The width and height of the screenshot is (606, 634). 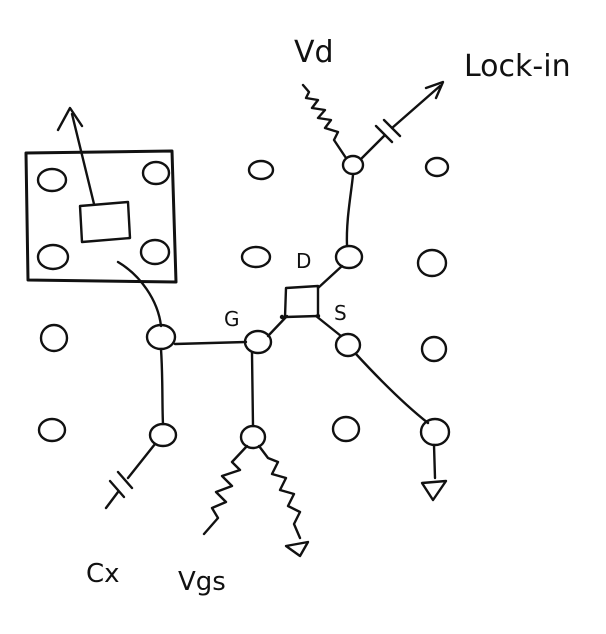 What do you see at coordinates (314, 52) in the screenshot?
I see `vd-label: Vd` at bounding box center [314, 52].